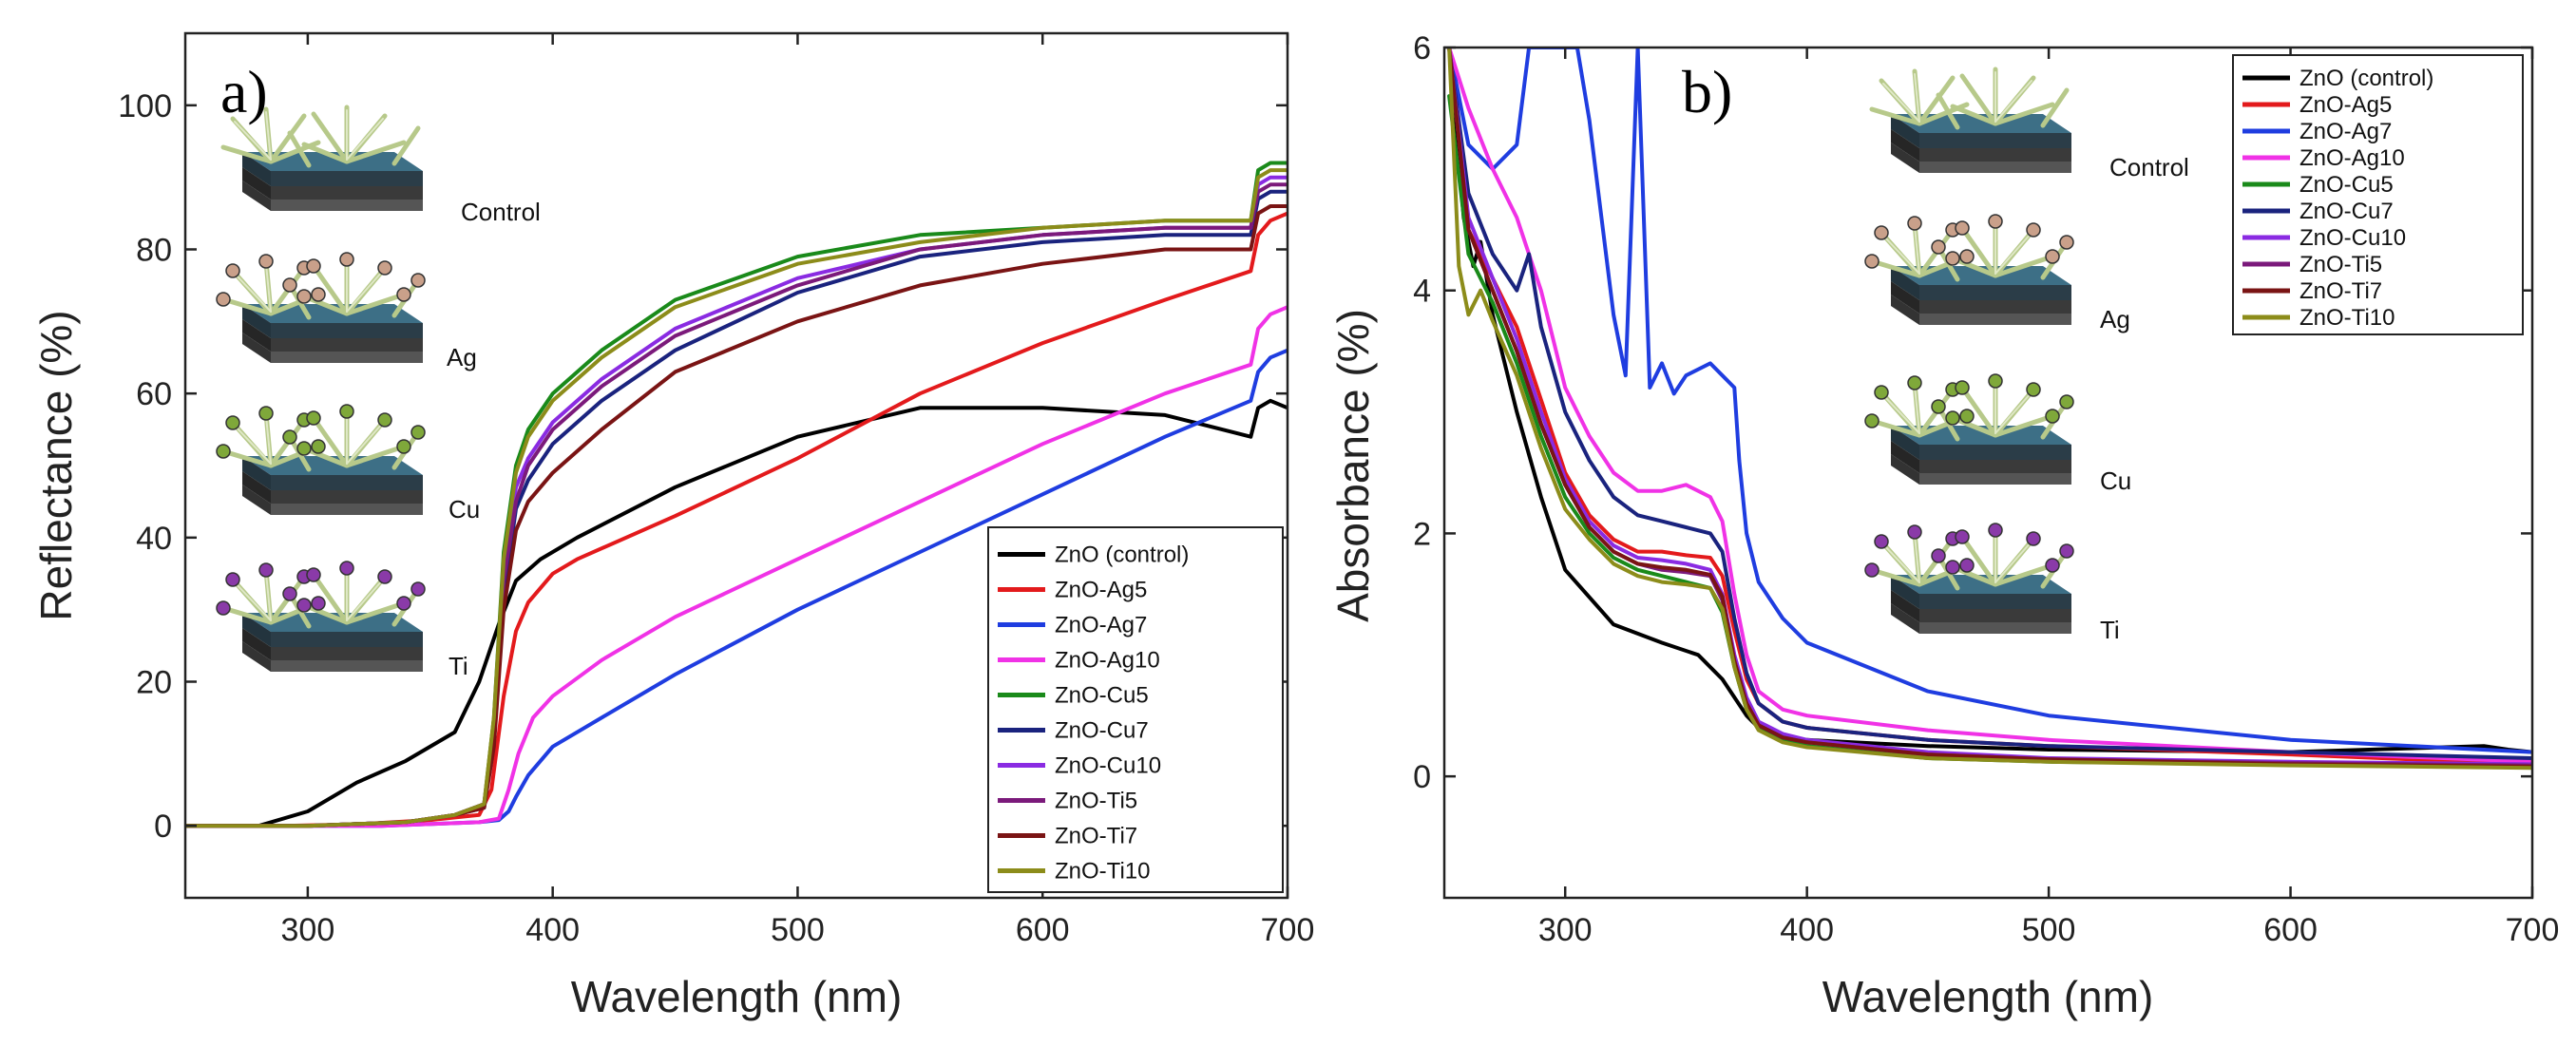  I want to click on x-axis-title-a: Wavelength (nm), so click(737, 997).